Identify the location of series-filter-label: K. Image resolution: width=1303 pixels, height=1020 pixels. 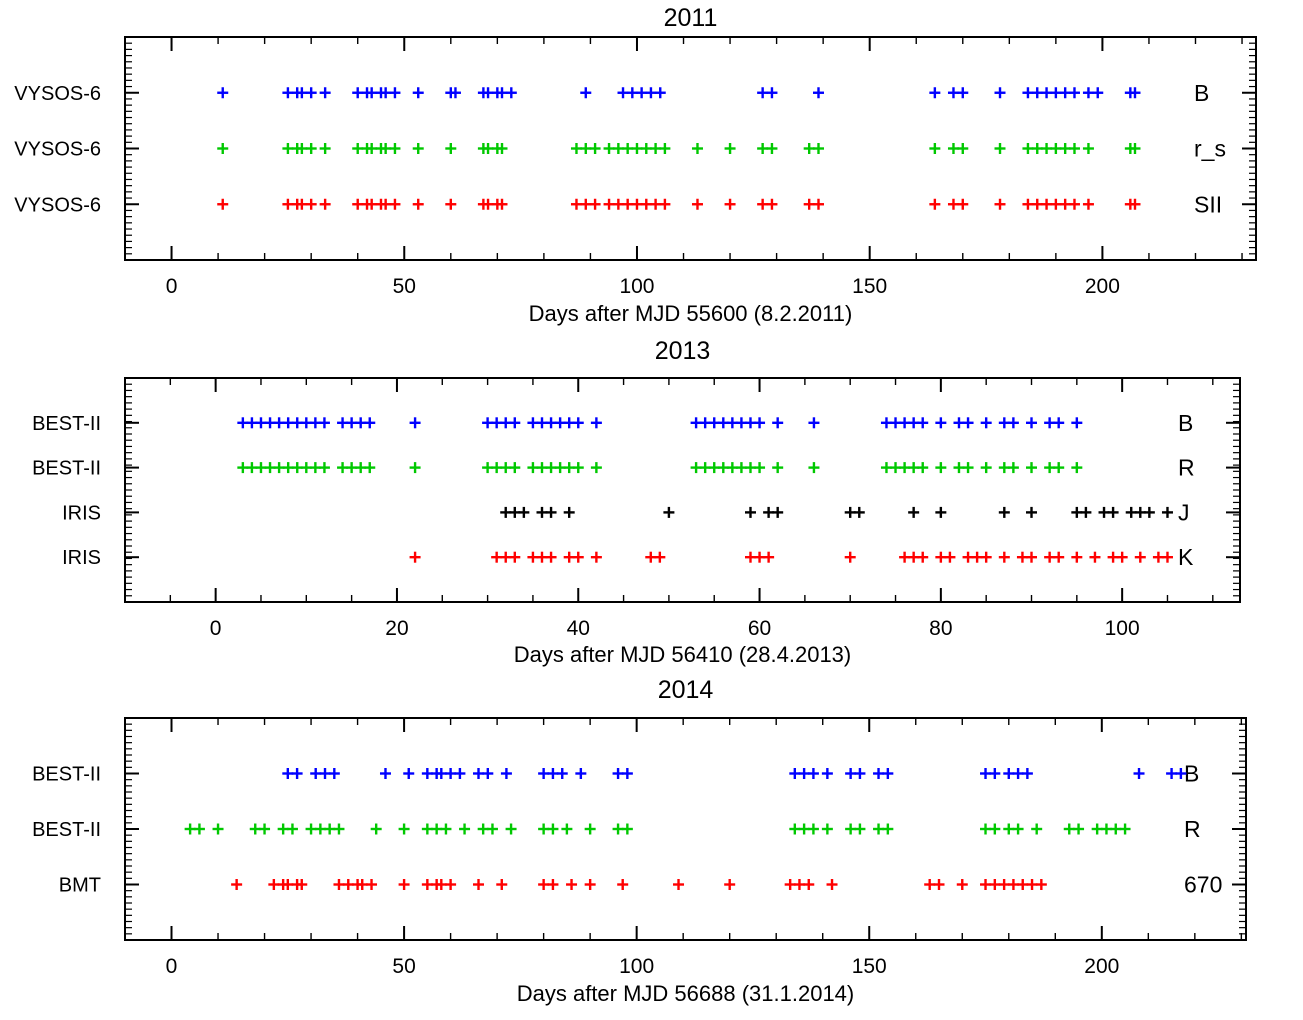
(1186, 557).